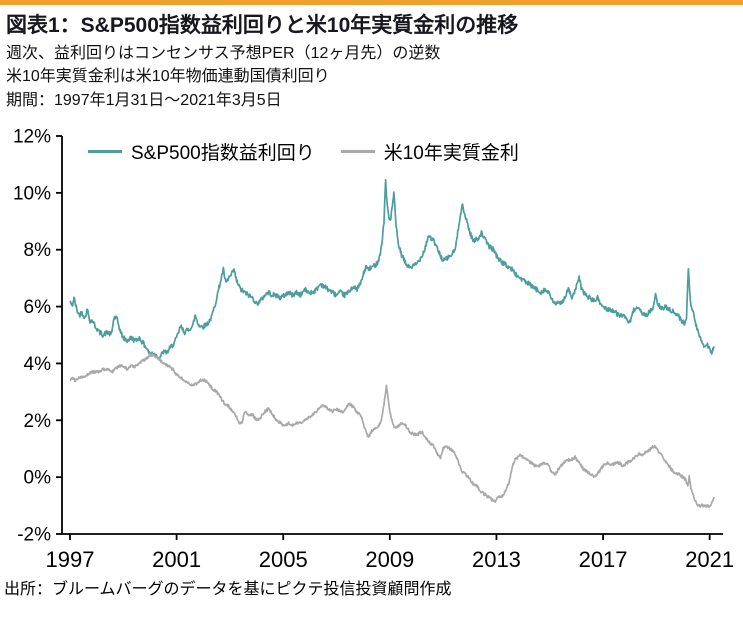  Describe the element at coordinates (262, 25) in the screenshot. I see `page-title: 図表1：S&P500指数益利回りと米10年実質金利の推移` at that location.